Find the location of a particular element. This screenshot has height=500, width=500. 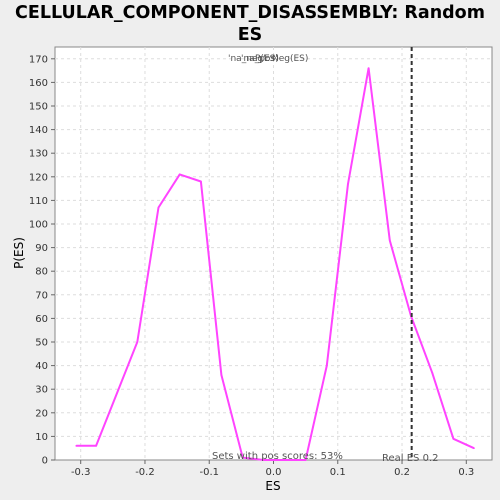

legend-text-na-neg: 'na_neg' is located at coordinates (247, 59).